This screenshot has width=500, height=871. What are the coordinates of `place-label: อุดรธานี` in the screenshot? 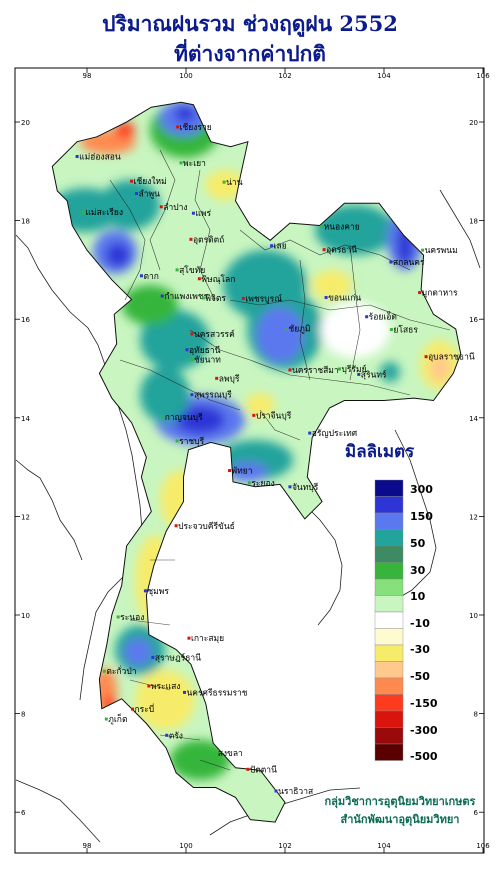 It's located at (341, 250).